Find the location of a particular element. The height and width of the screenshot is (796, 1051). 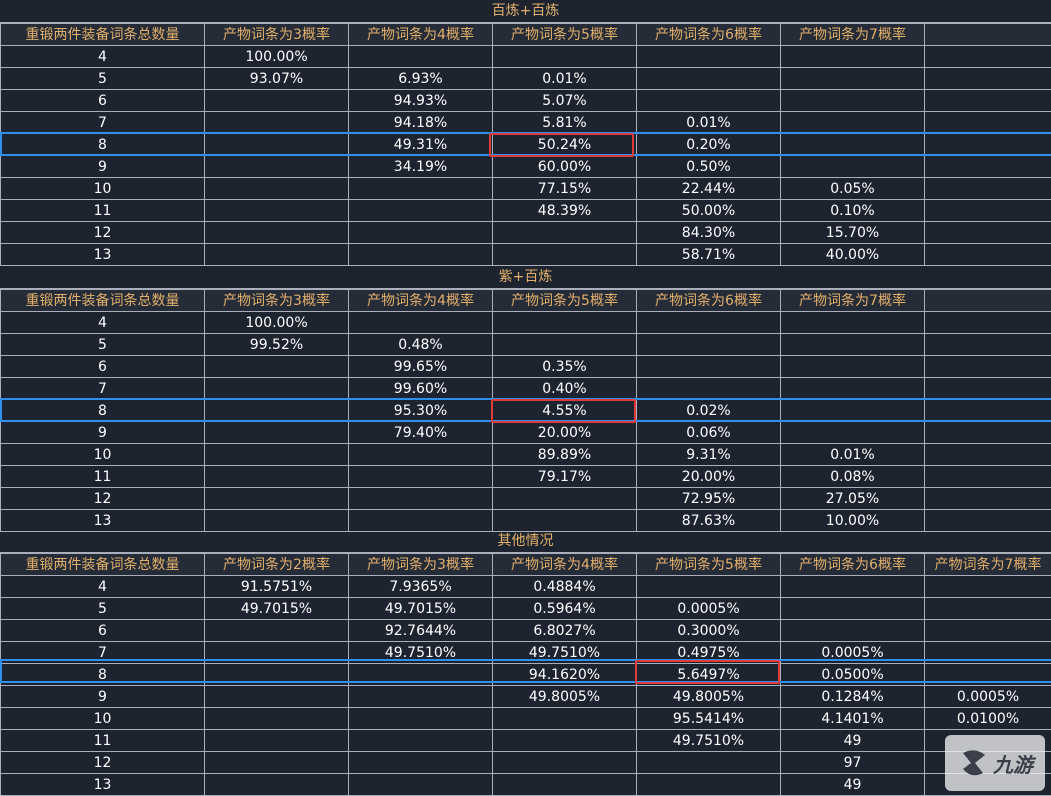

probability-cell: 89.89% is located at coordinates (565, 455).